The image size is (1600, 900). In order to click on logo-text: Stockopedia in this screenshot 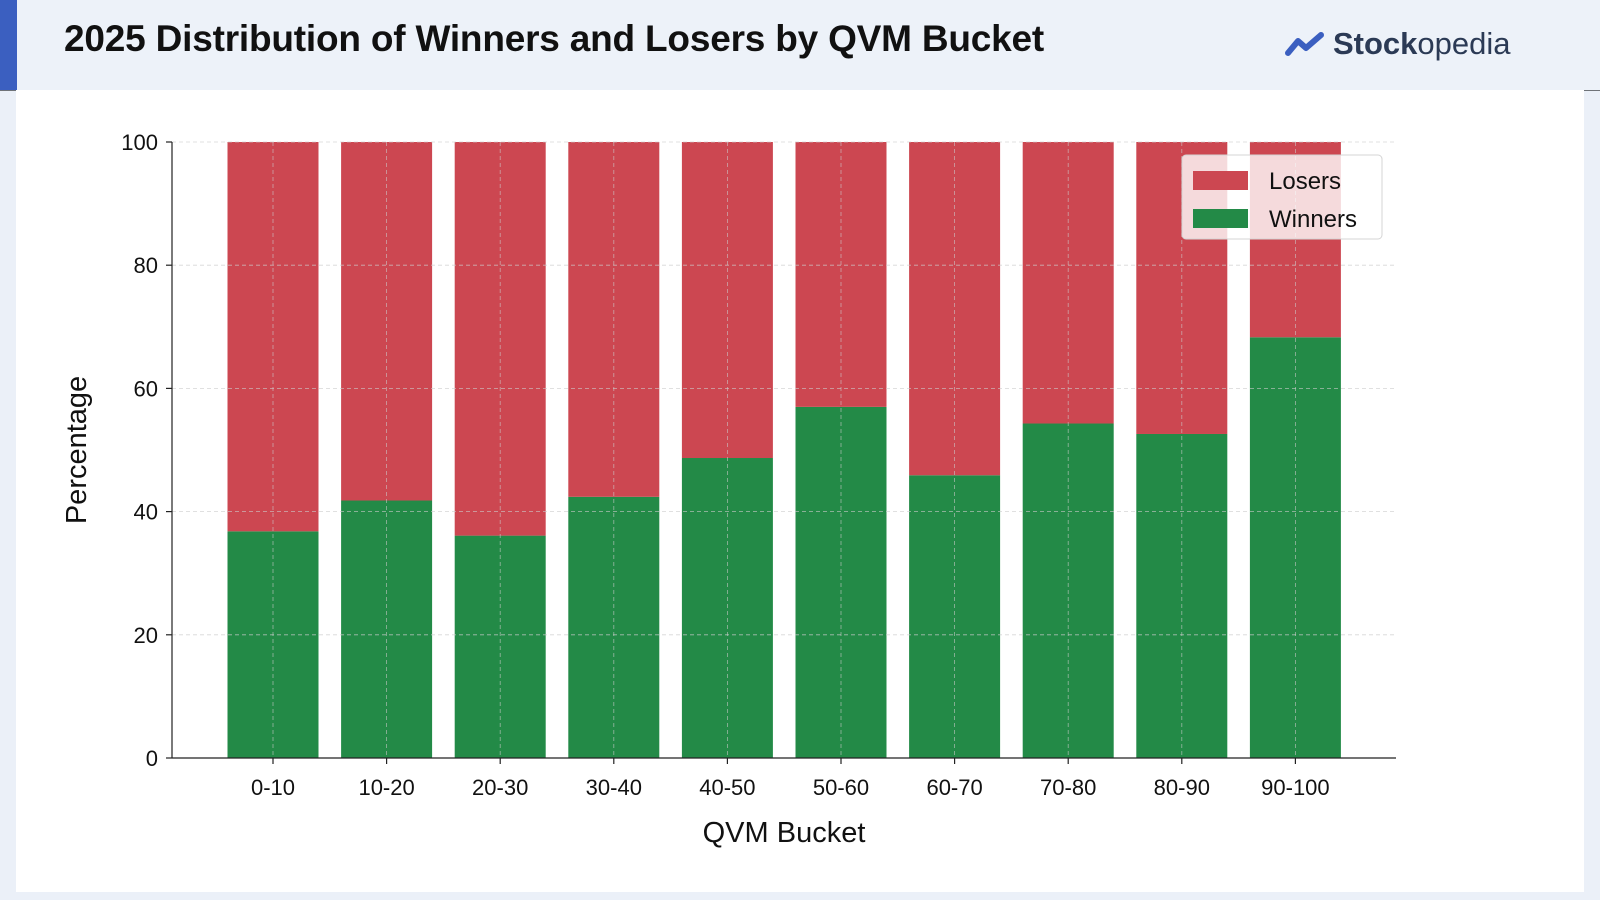, I will do `click(1422, 44)`.